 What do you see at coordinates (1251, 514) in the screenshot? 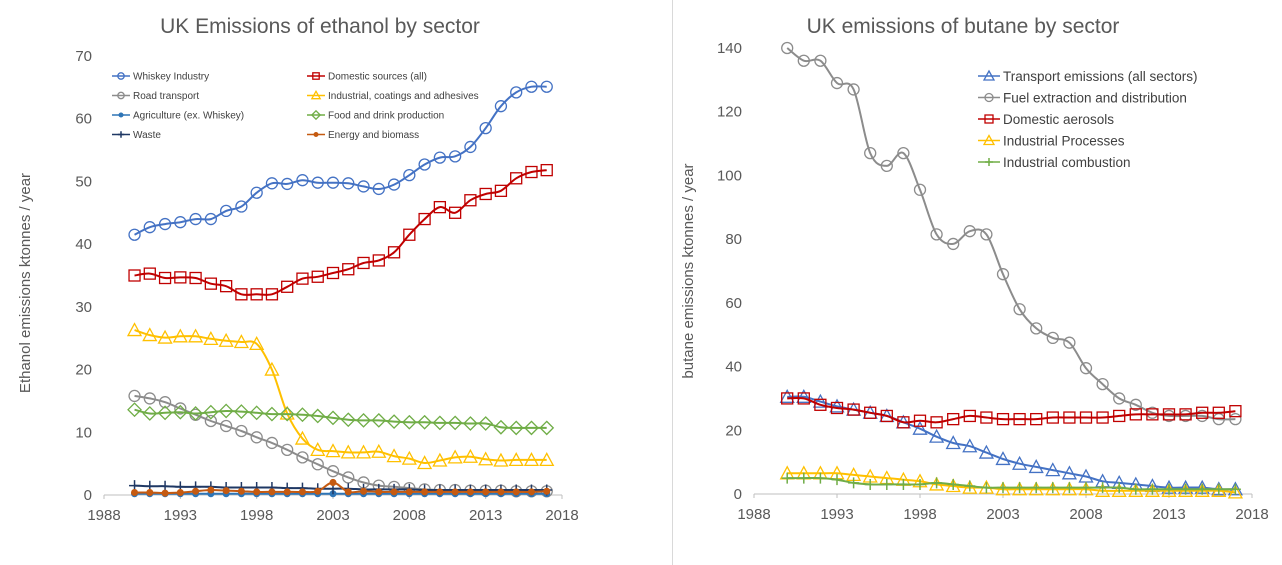
I see `x-tick-label: 2018` at bounding box center [1251, 514].